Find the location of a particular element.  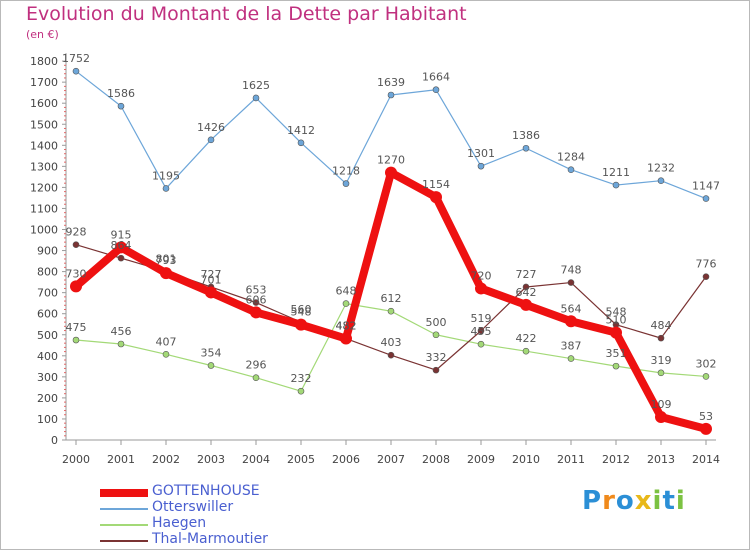

y-tick-label: 700 is located at coordinates (47, 293).